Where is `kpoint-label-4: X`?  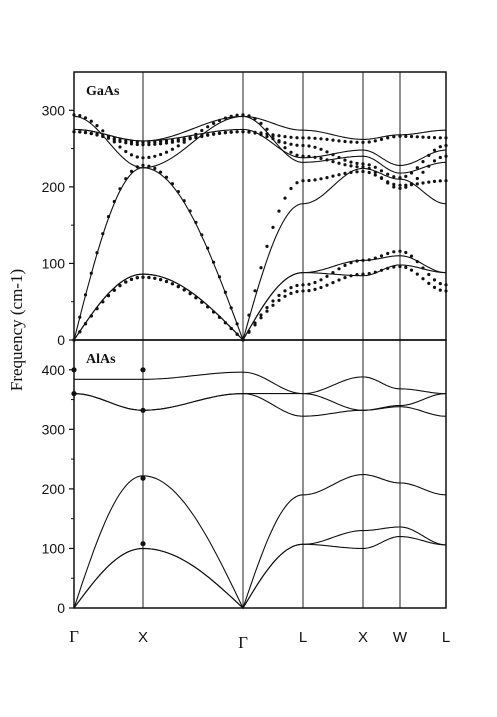 kpoint-label-4: X is located at coordinates (363, 637).